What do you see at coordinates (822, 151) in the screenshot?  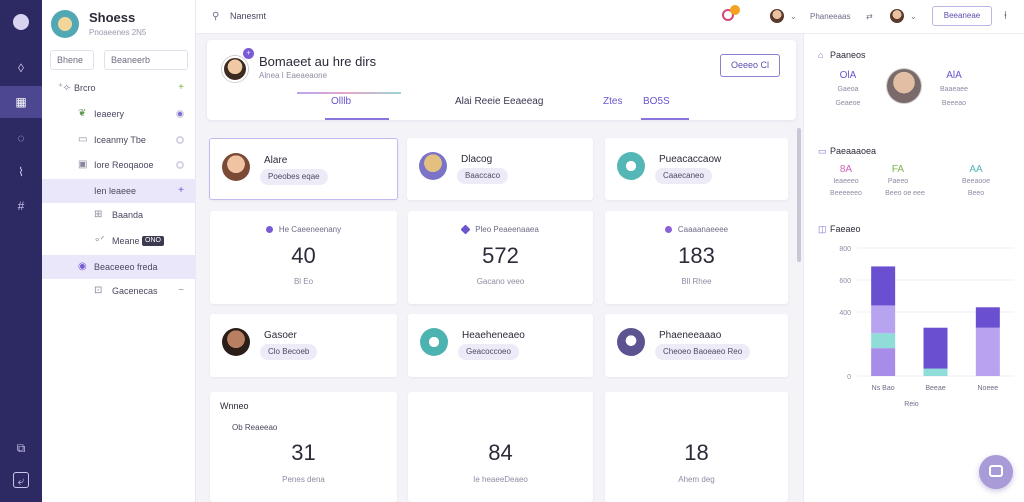 I see `folder-icon: ▭` at bounding box center [822, 151].